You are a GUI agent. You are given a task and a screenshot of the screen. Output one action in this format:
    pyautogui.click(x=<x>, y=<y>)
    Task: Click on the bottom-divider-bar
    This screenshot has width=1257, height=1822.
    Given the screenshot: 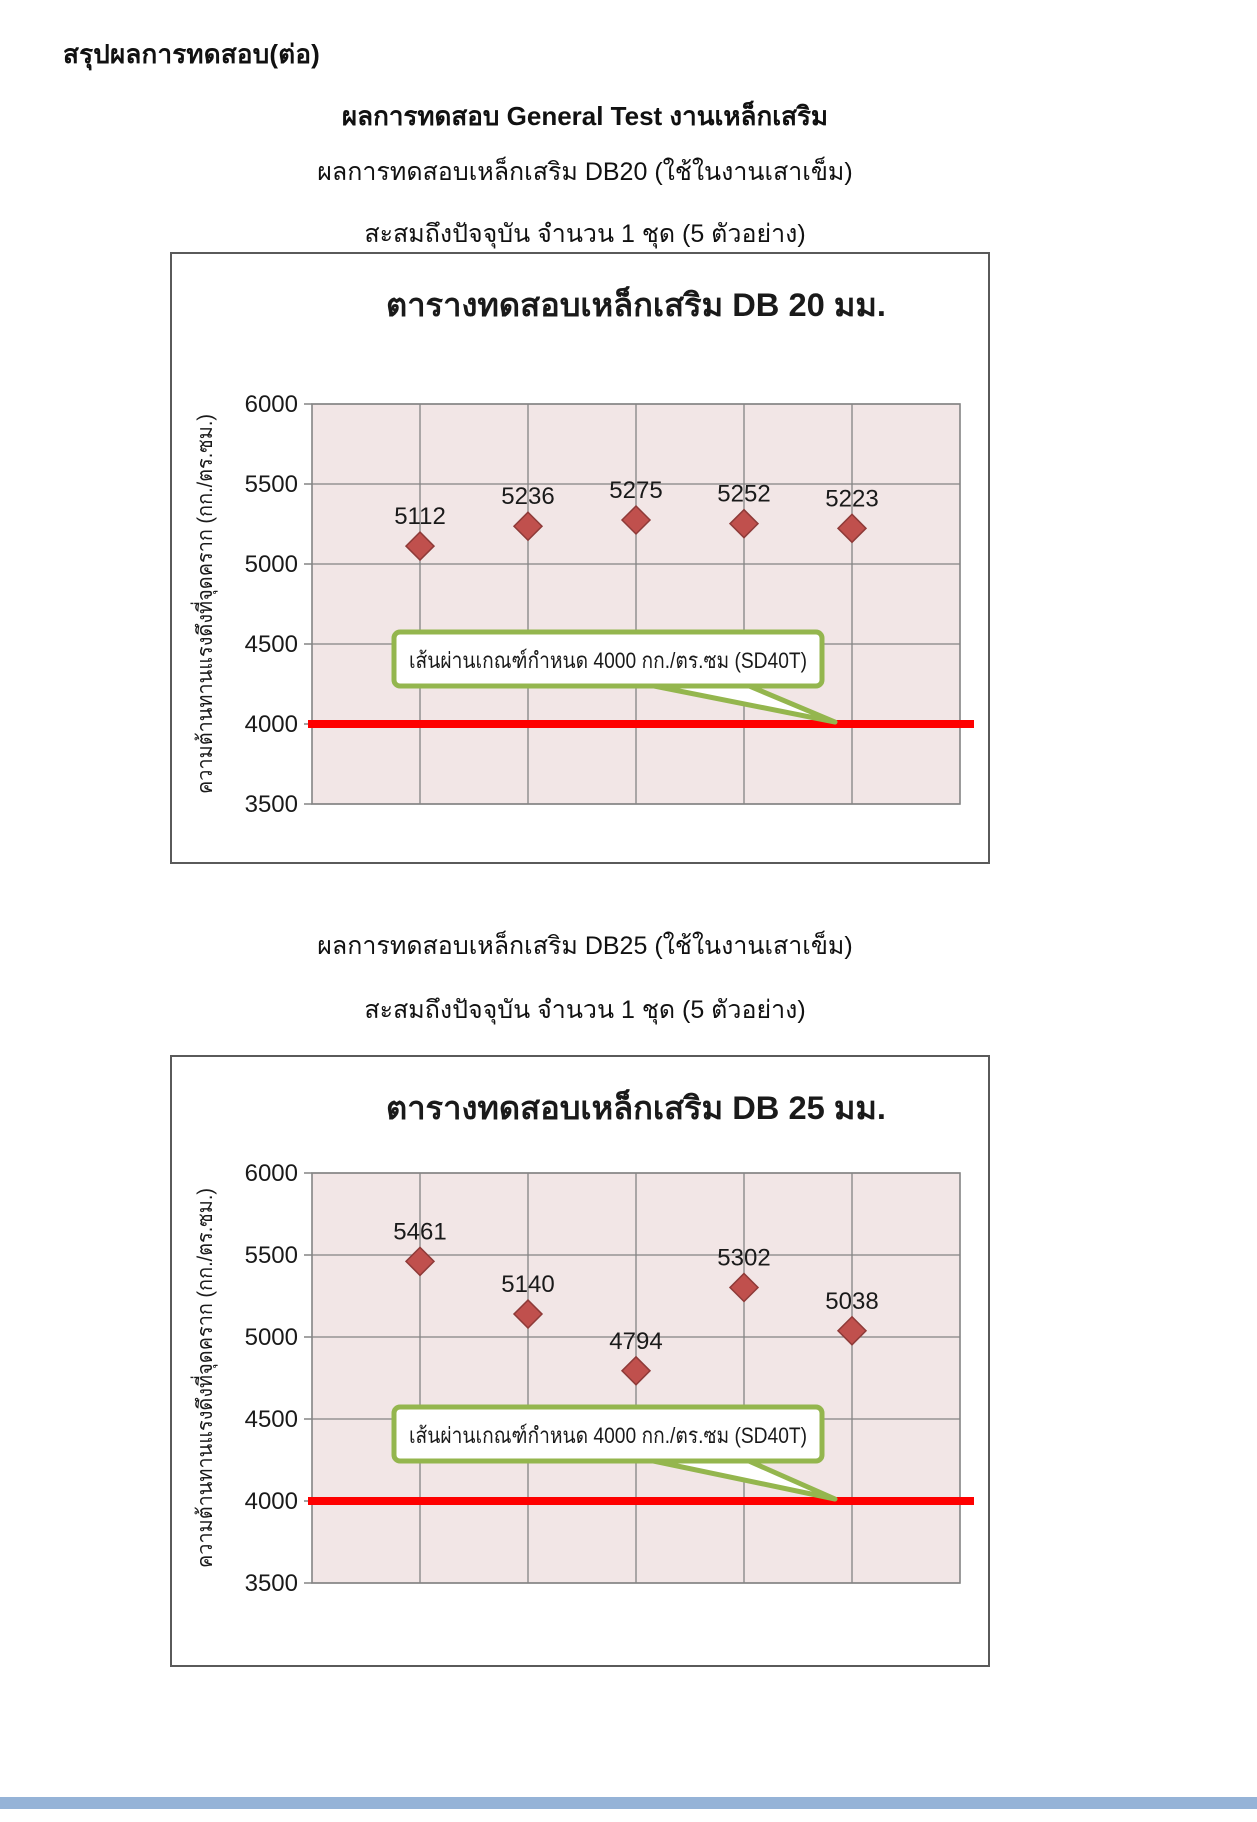 What is the action you would take?
    pyautogui.click(x=628, y=1803)
    